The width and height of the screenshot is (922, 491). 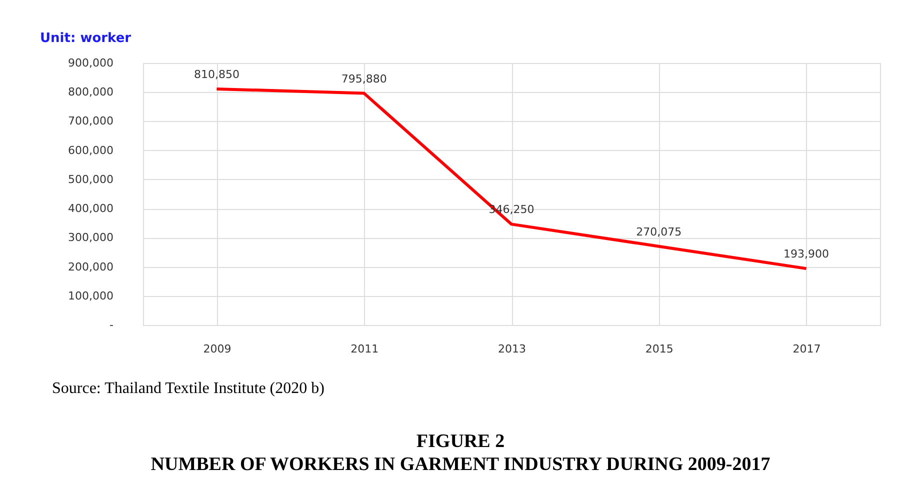 What do you see at coordinates (807, 254) in the screenshot?
I see `data-label: 193,900` at bounding box center [807, 254].